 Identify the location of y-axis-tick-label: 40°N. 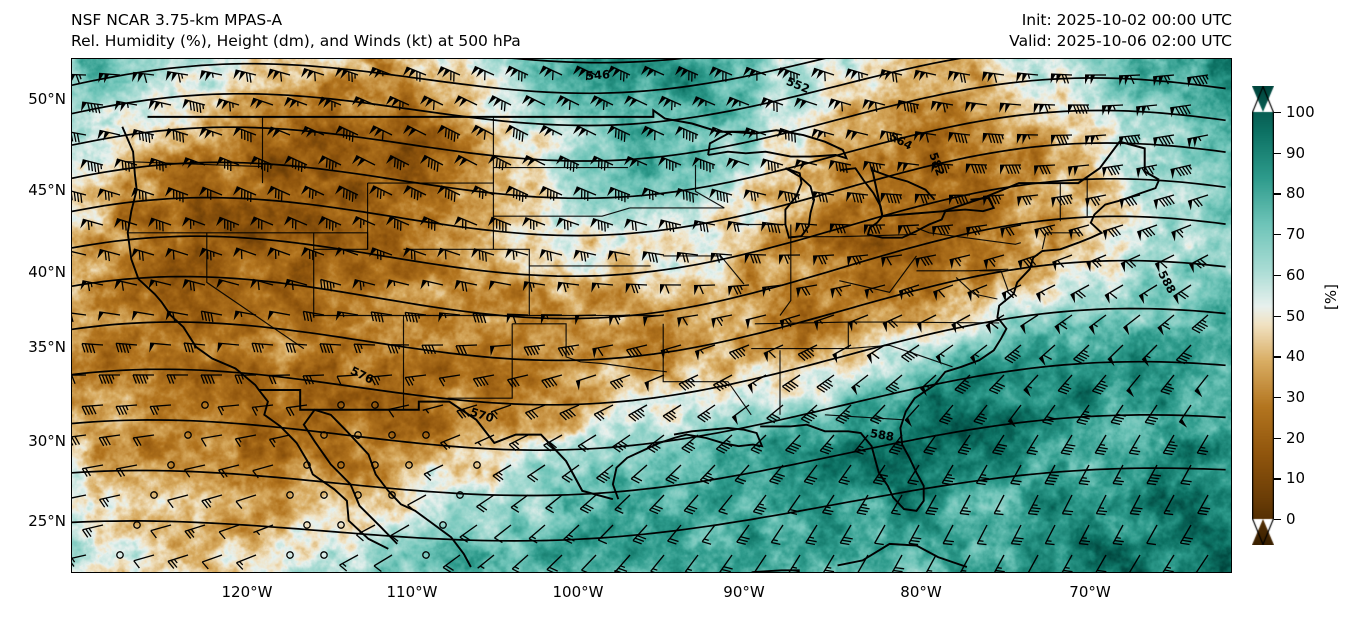
(47, 272).